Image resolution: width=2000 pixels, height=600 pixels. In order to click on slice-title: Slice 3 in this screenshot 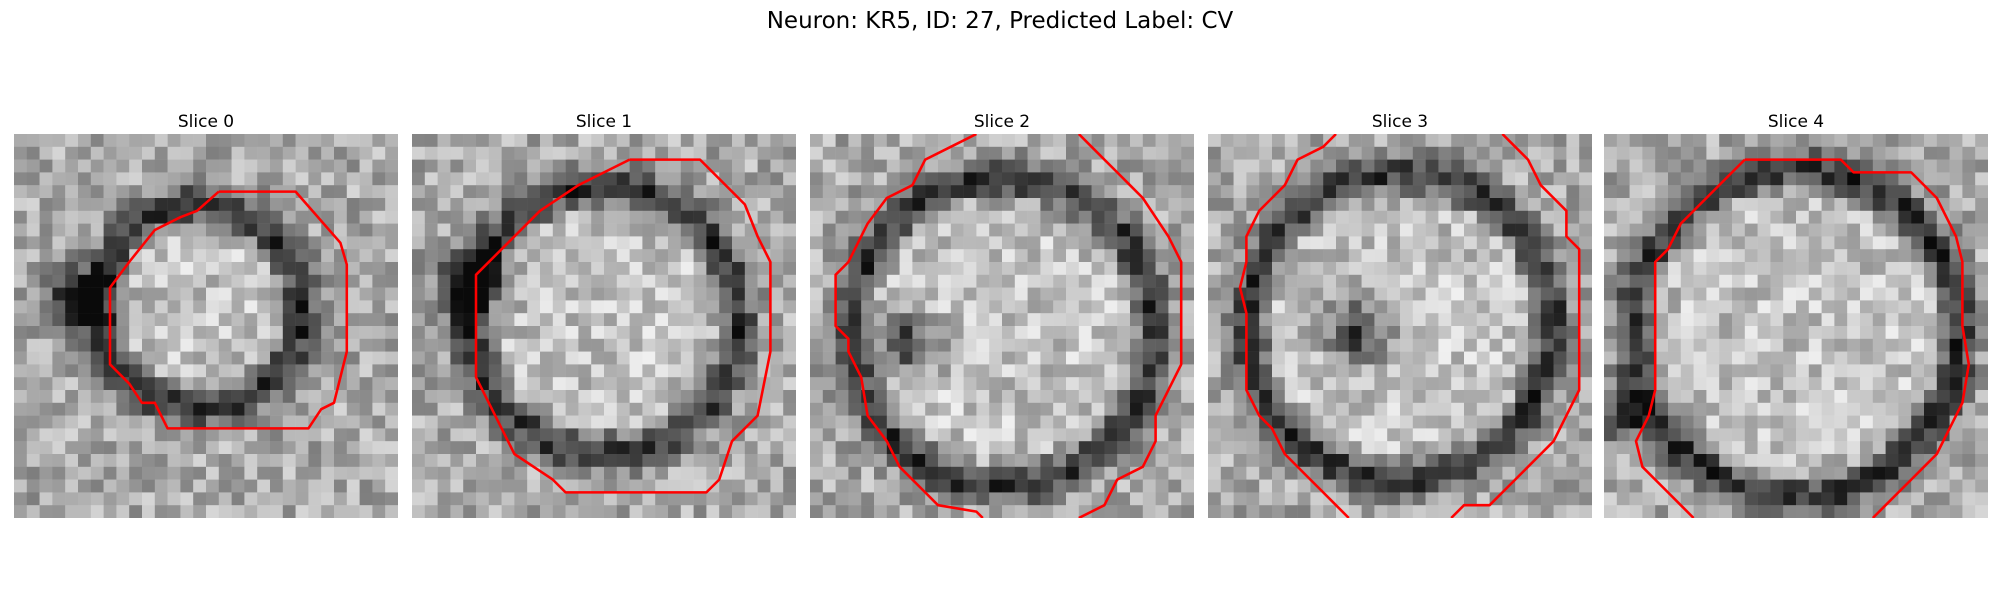, I will do `click(1400, 122)`.